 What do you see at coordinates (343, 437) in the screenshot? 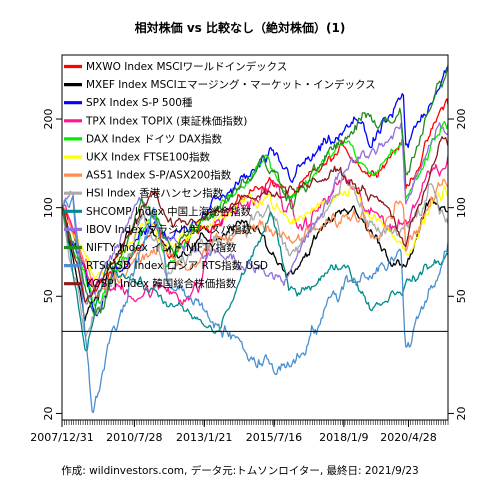
I see `x-tick-label: 2018/1/9` at bounding box center [343, 437].